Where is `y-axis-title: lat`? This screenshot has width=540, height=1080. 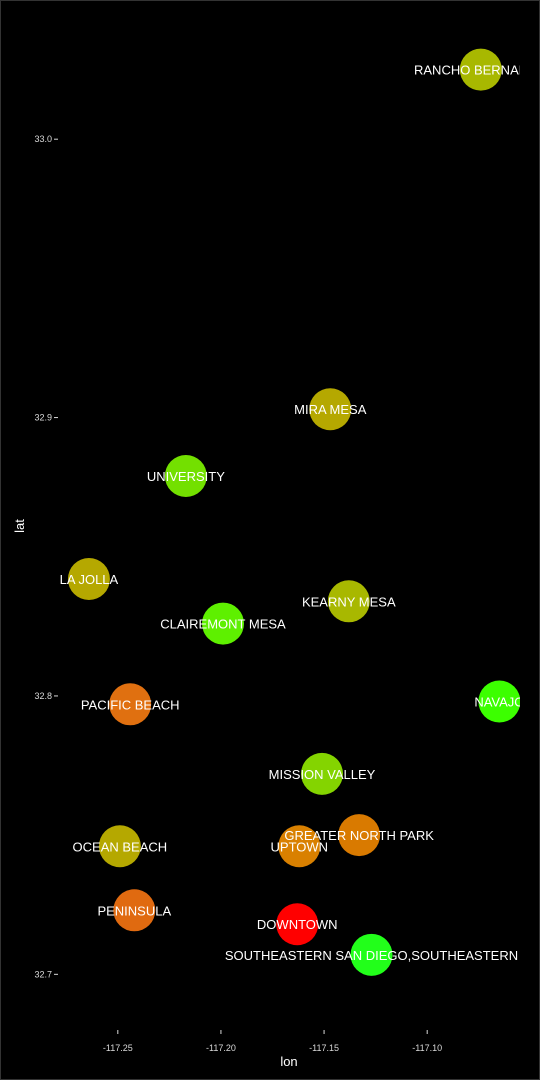 y-axis-title: lat is located at coordinates (19, 526).